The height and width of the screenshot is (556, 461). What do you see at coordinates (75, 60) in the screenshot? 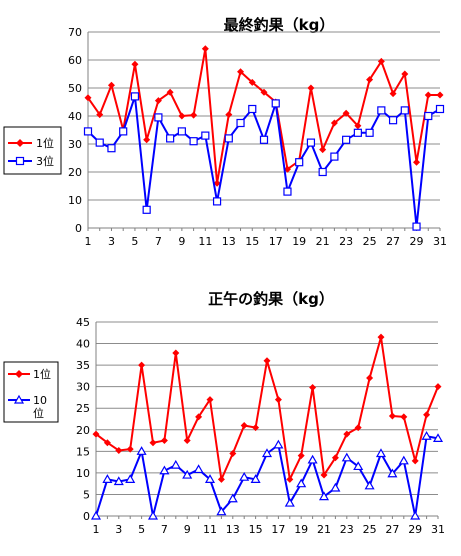
I see `y-tick-label: 60` at bounding box center [75, 60].